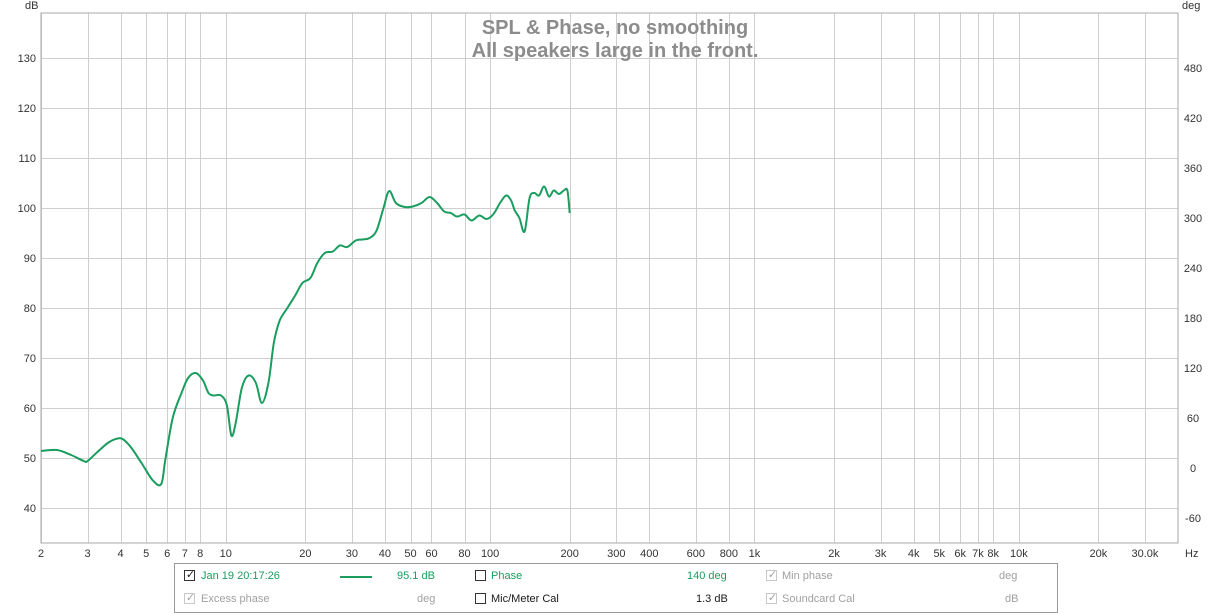 This screenshot has width=1231, height=613. I want to click on x-tick-label: 30.0k, so click(1145, 554).